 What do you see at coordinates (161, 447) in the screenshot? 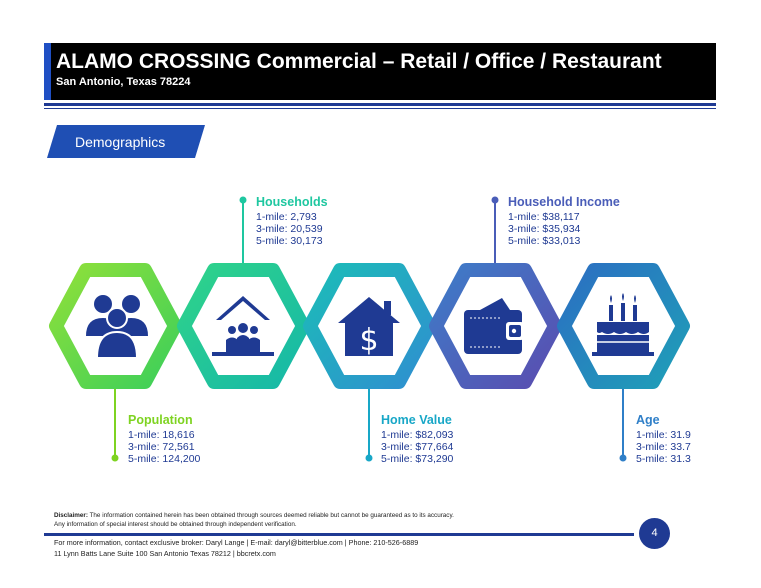
I see `population-3mile: 3-mile: 72,561` at bounding box center [161, 447].